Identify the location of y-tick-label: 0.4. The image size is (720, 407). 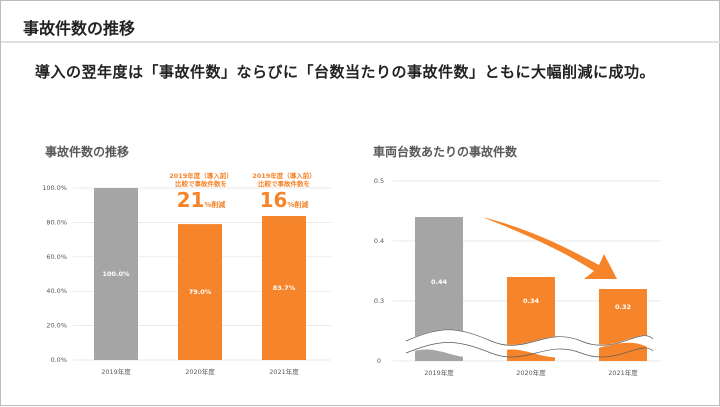
(379, 241).